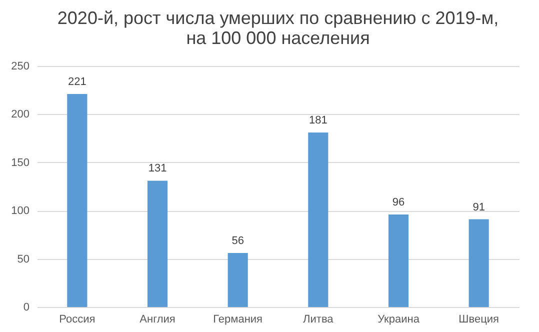 The height and width of the screenshot is (332, 539). What do you see at coordinates (479, 320) in the screenshot?
I see `x-tick-label: Швеция` at bounding box center [479, 320].